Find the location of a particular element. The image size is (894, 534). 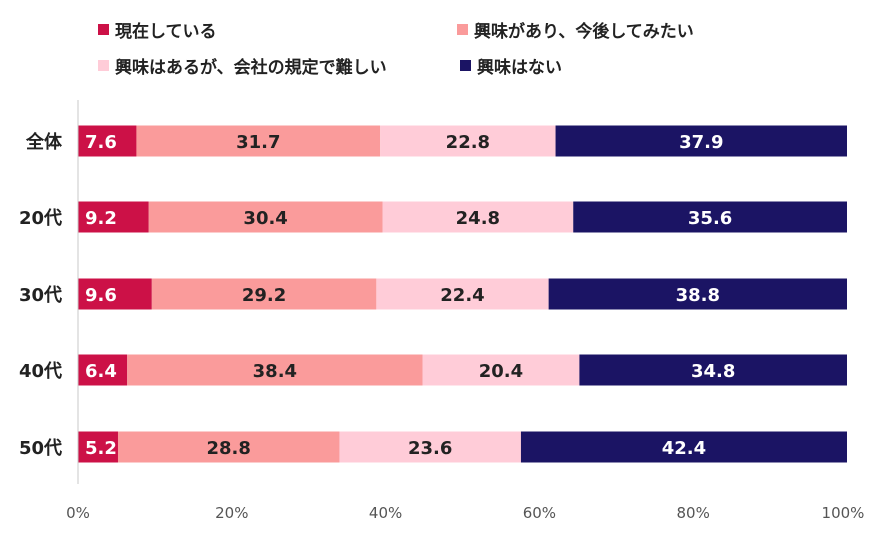

data-label-restricted: 24.8 is located at coordinates (478, 218).